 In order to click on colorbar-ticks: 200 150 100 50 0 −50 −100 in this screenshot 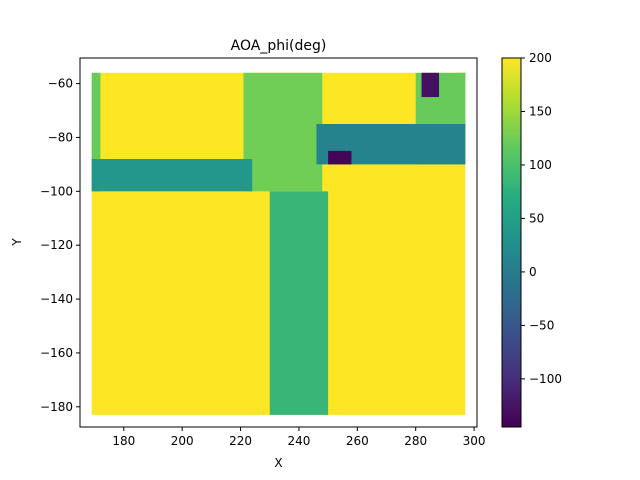, I will do `click(541, 218)`.